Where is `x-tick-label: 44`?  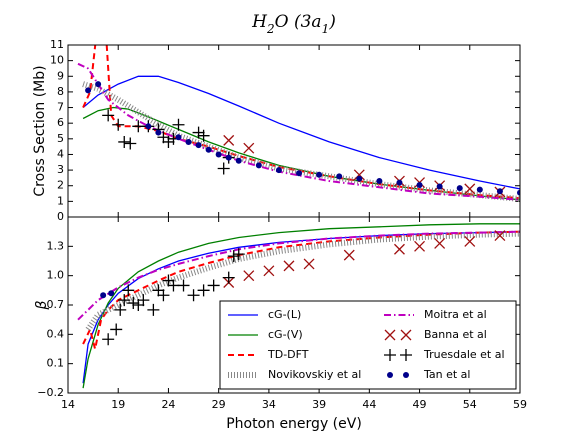
x-tick-label: 44 is located at coordinates (369, 404).